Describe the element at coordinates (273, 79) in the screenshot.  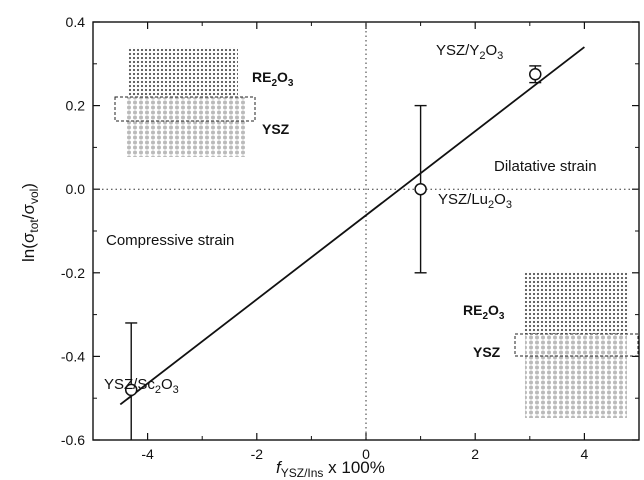
I see `inset-label-re2o3-top: RE2O3` at that location.